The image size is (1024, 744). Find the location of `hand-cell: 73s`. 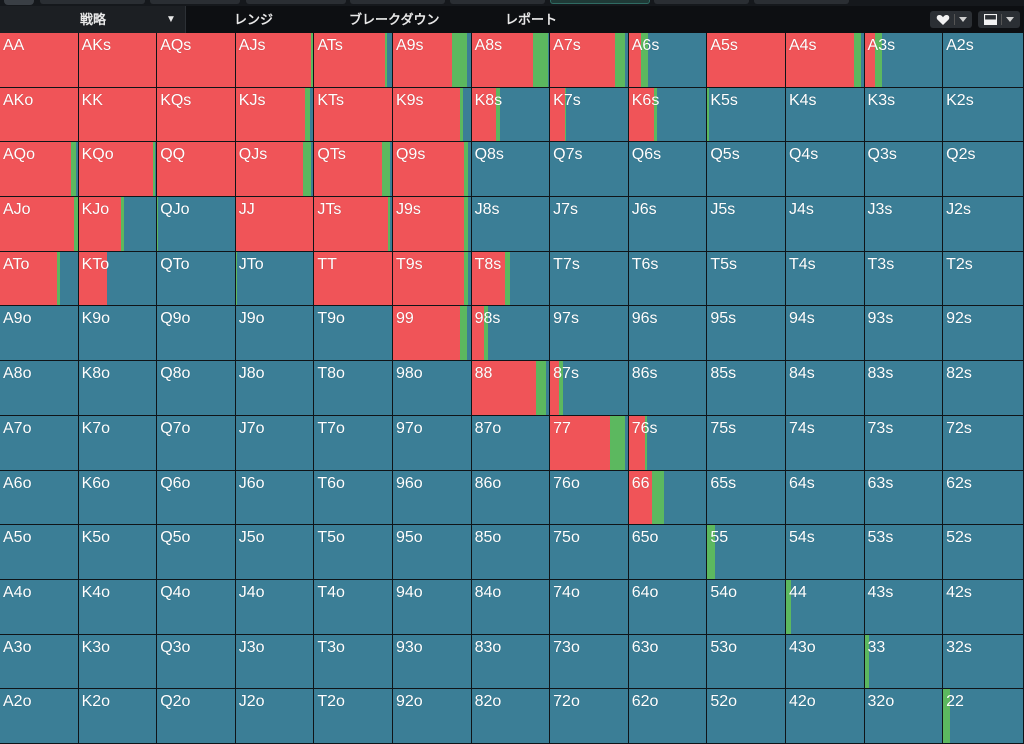

hand-cell: 73s is located at coordinates (904, 443).